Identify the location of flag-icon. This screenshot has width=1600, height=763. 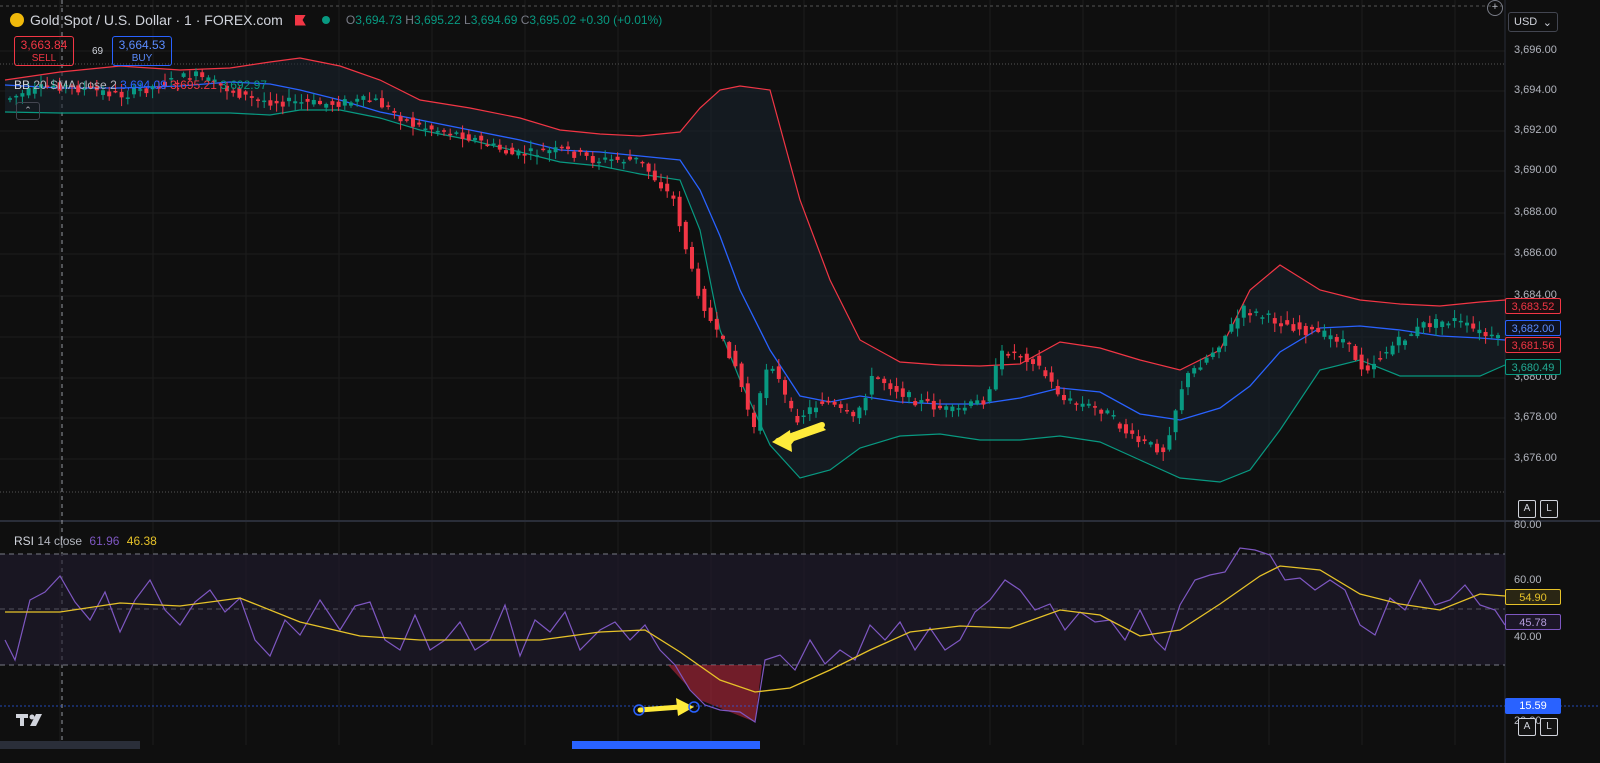
(300, 20).